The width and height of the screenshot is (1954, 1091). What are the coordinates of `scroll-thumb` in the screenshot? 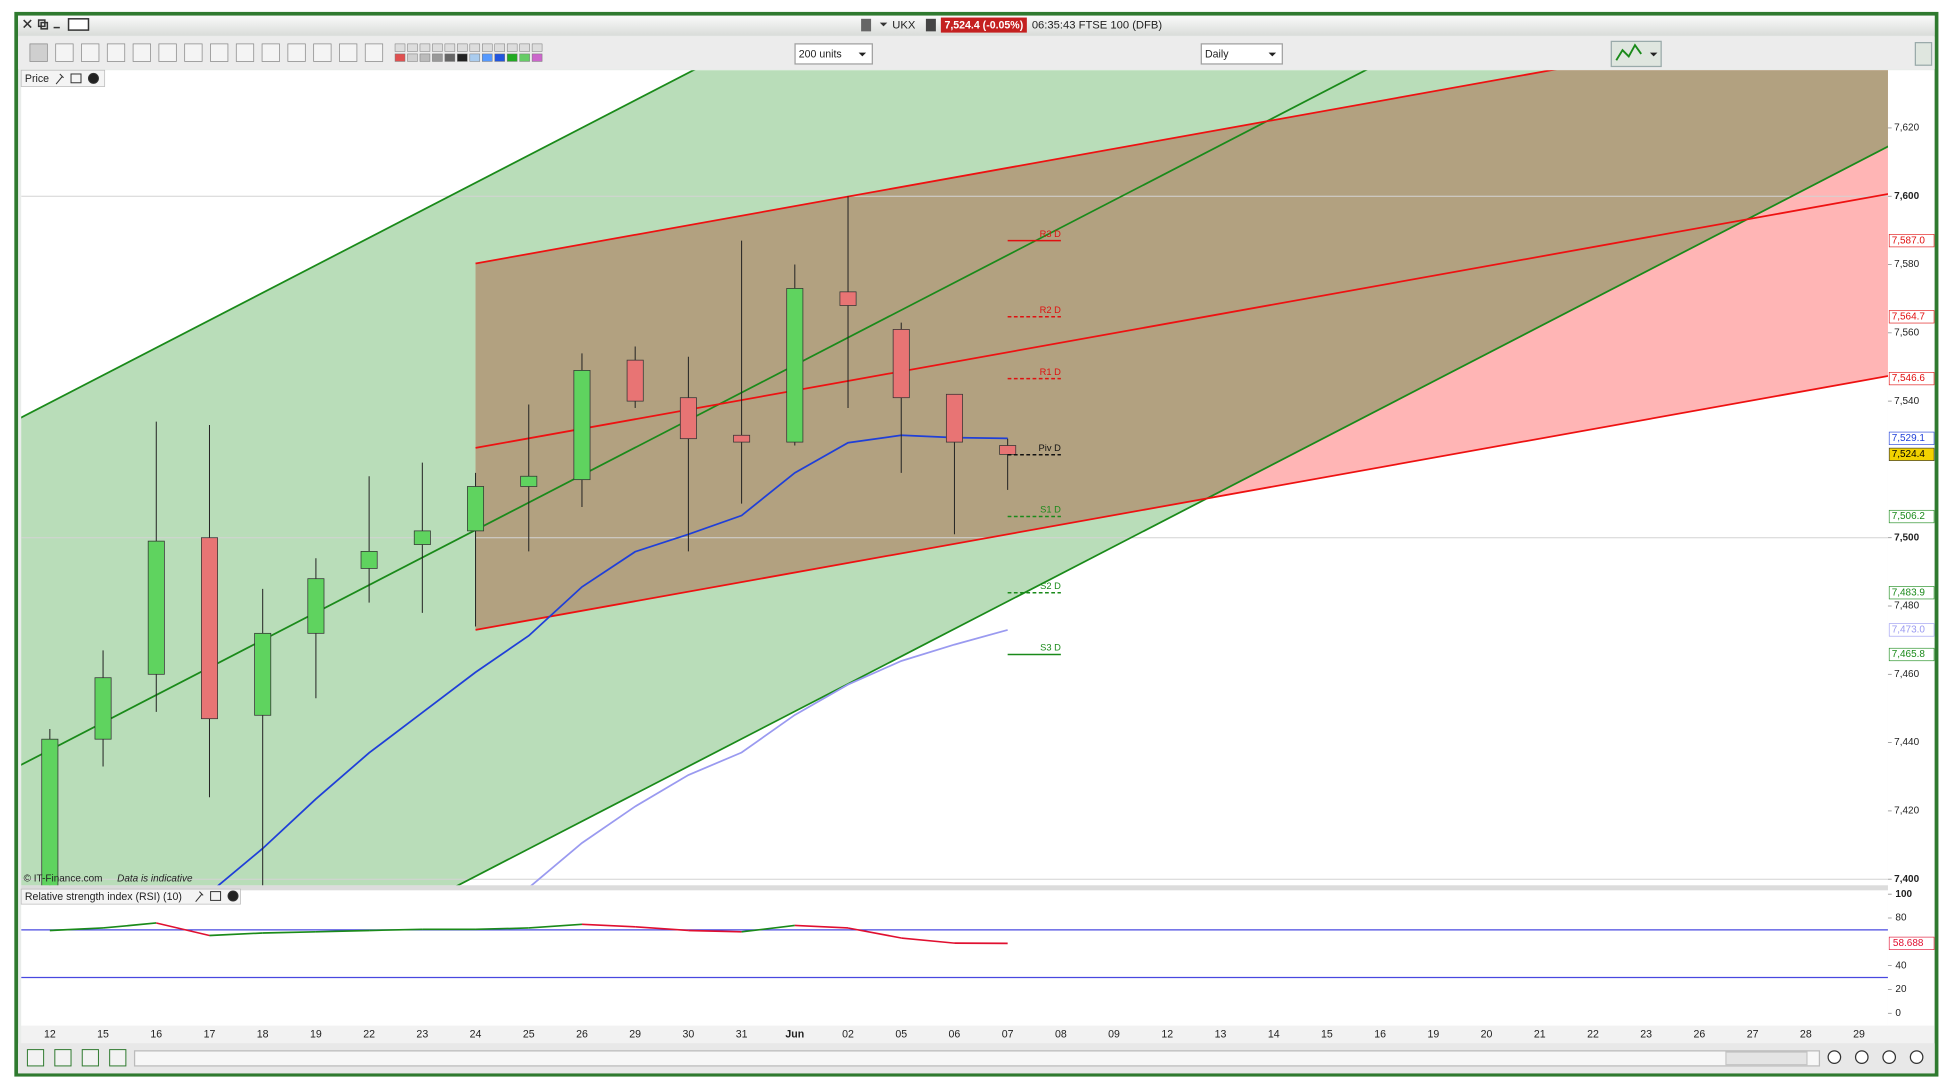 It's located at (1766, 1058).